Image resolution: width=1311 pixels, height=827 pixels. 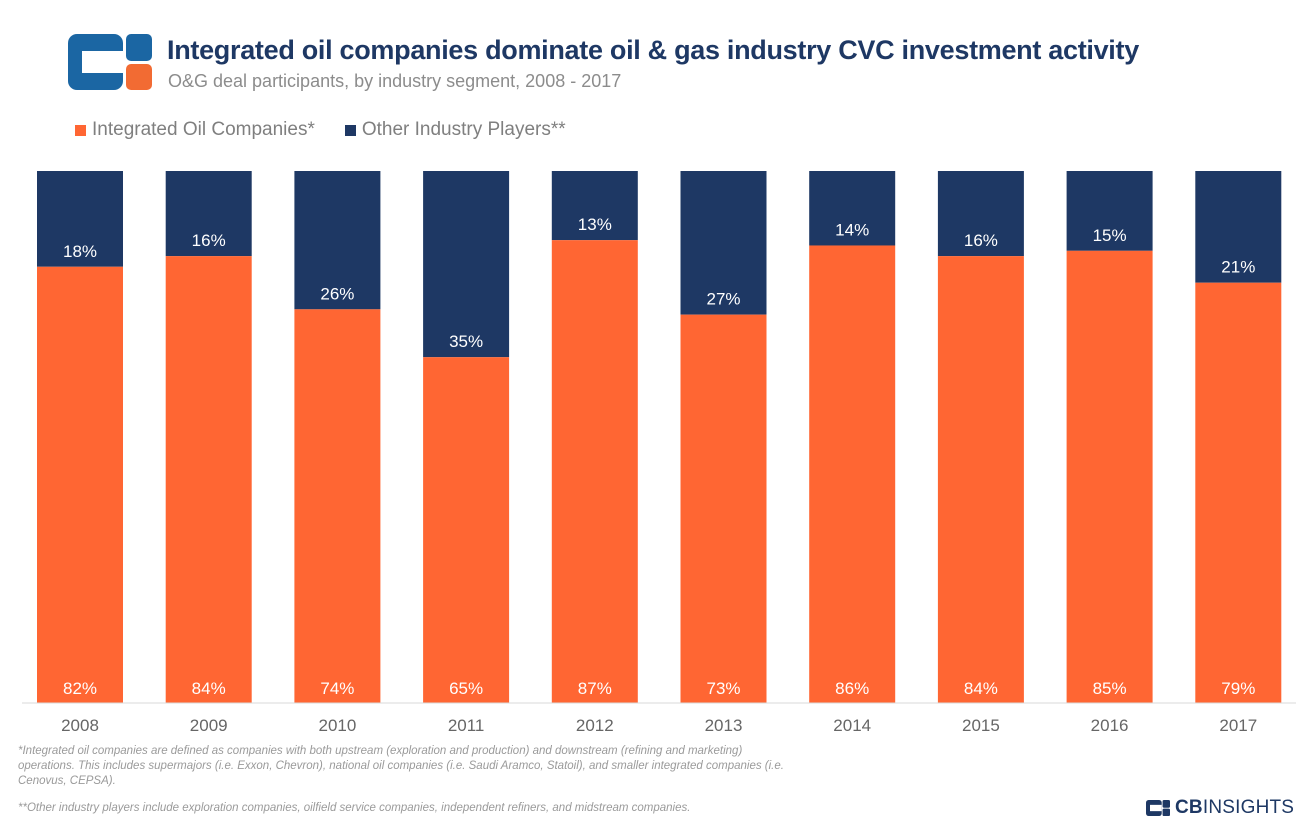 I want to click on bar-other-2012, so click(x=594, y=206).